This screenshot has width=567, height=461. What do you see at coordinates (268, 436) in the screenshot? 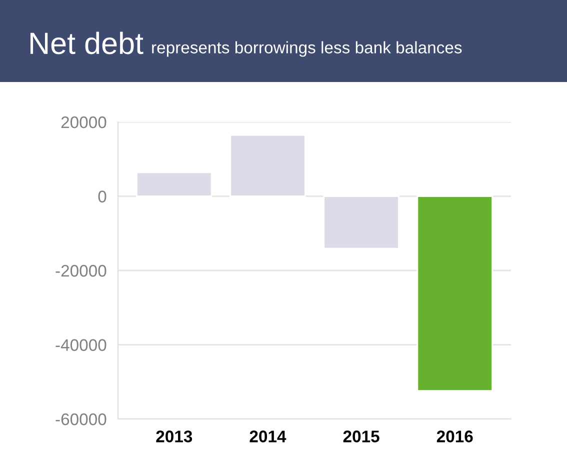
I see `x-tick-label: 2014` at bounding box center [268, 436].